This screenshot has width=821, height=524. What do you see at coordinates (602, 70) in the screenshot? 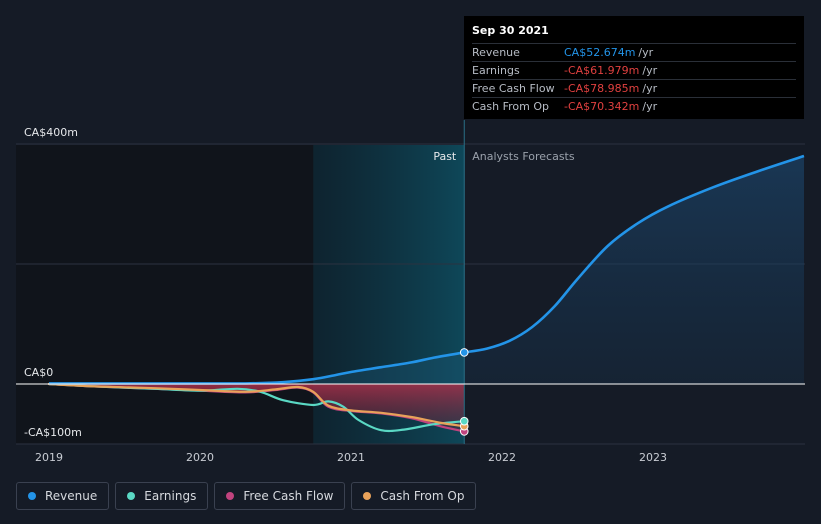
I see `tooltip-value: -CA$61.979m` at bounding box center [602, 70].